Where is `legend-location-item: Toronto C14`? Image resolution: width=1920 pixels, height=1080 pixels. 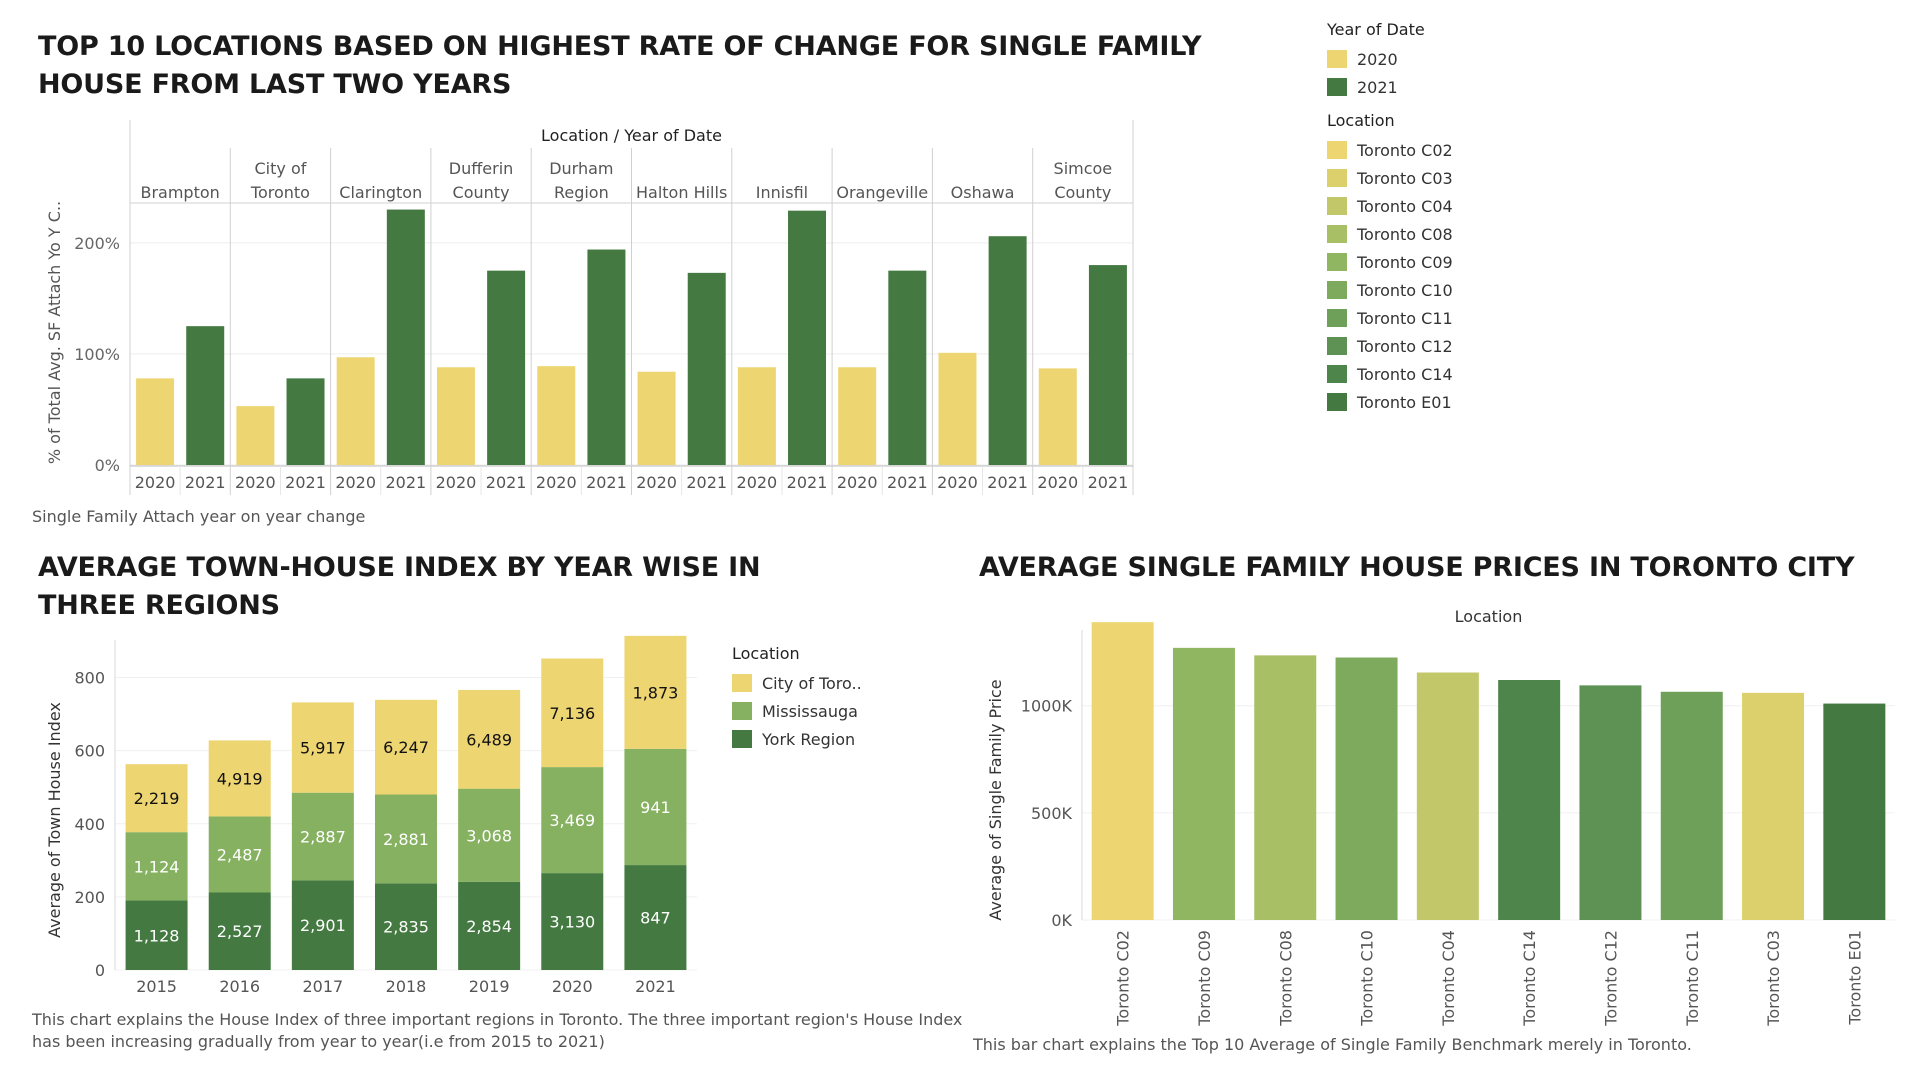 legend-location-item: Toronto C14 is located at coordinates (1390, 374).